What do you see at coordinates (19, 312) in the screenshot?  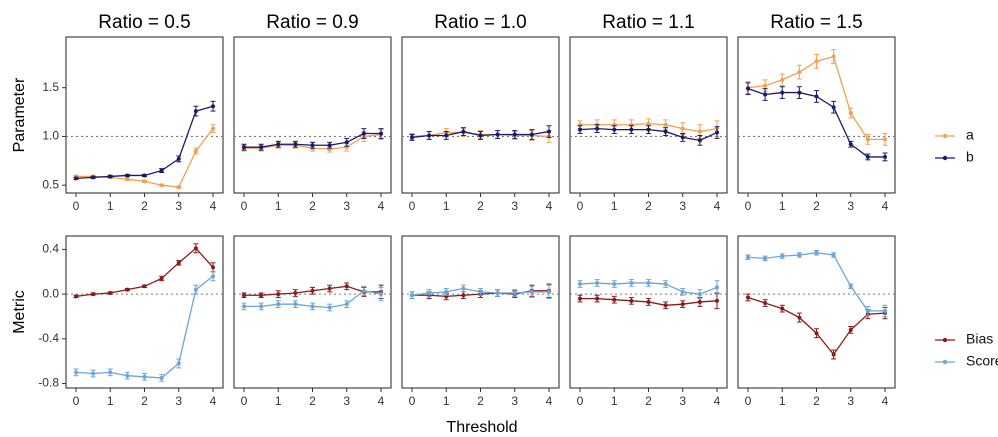 I see `y-axis-title-1: Metric` at bounding box center [19, 312].